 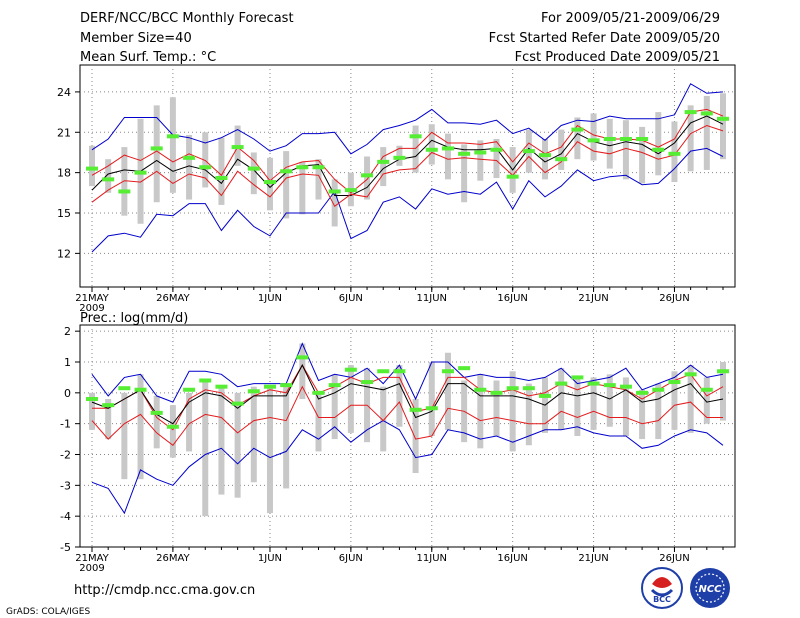 I want to click on temp-xtick-label: 26JUN, so click(x=674, y=298).